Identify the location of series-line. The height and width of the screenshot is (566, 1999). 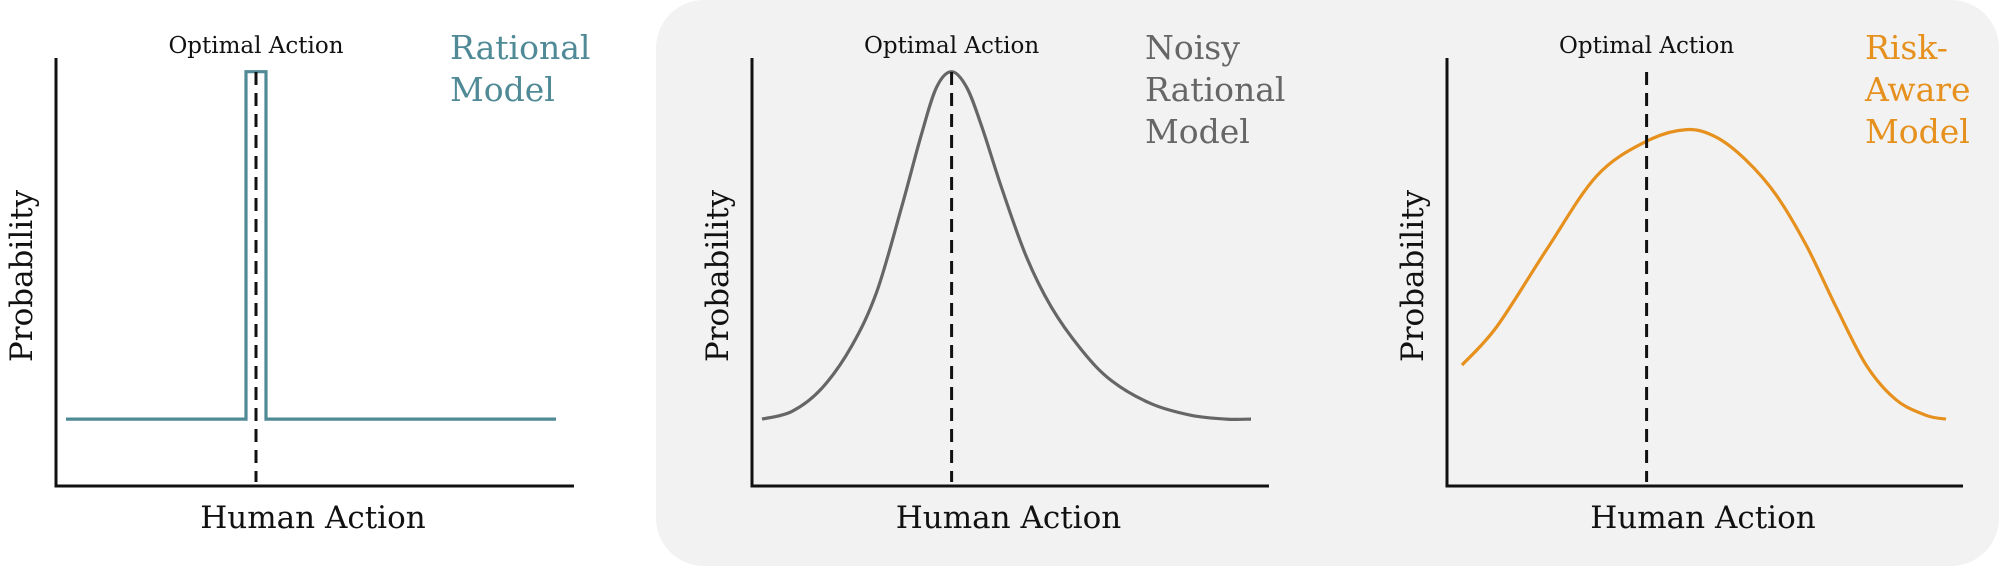
(1703, 274).